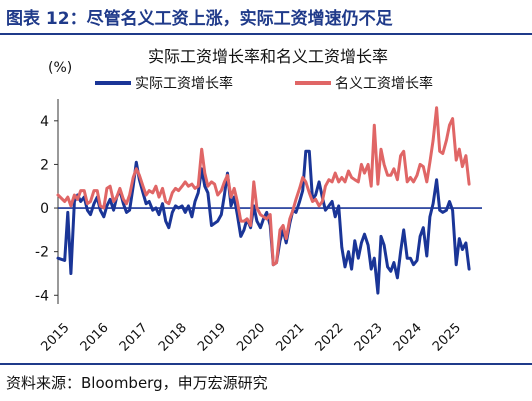  Describe the element at coordinates (199, 19) in the screenshot. I see `figure-title: 图表 12：尽管名义工资上涨，实际工资增速仍不足` at that location.